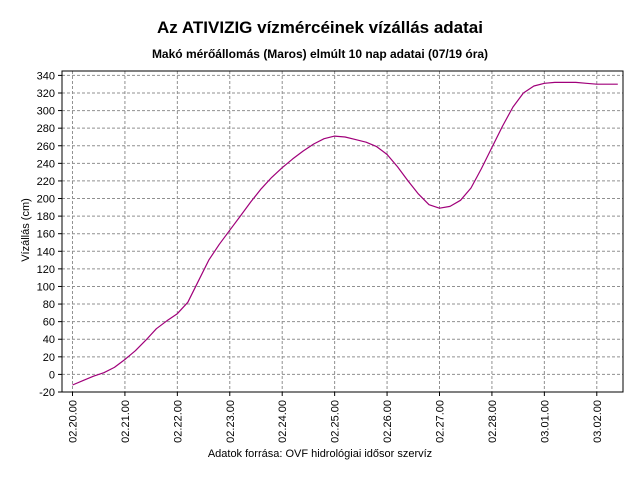 This screenshot has height=480, width=640. I want to click on y-tick-label: 120, so click(46, 270).